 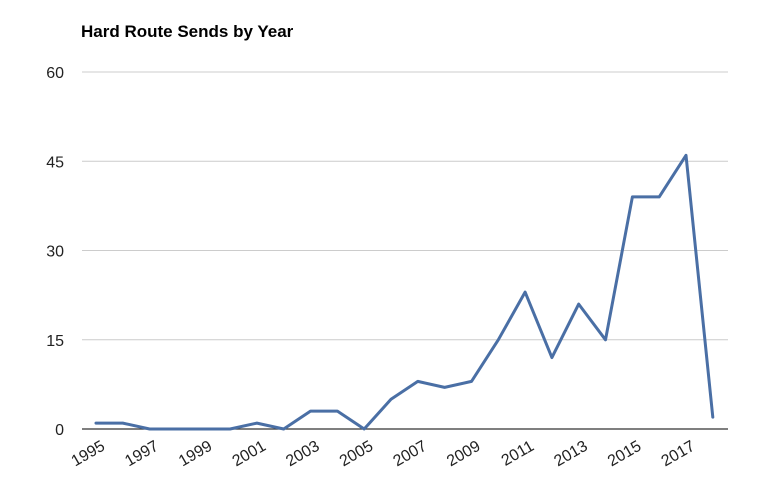 I want to click on data-point-2009, so click(x=471, y=381).